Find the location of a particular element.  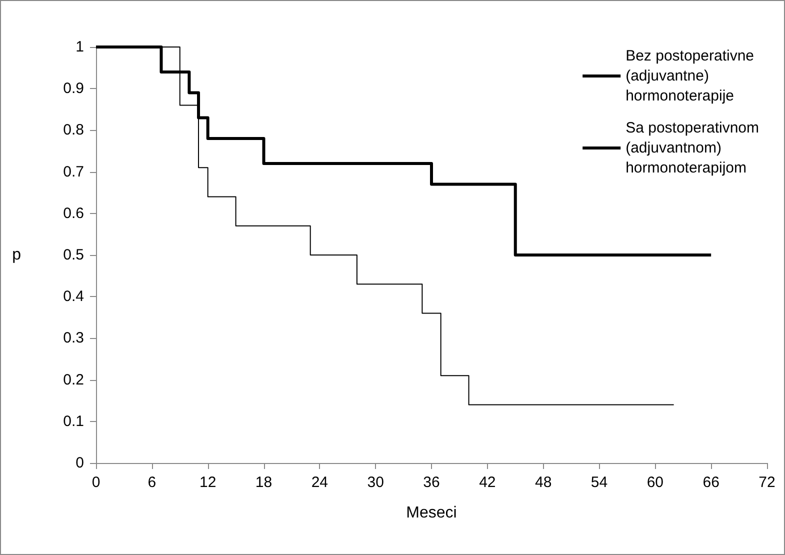

legend-label: Bez postoperativne (adjuvantne) hormonoterapije is located at coordinates (690, 76).